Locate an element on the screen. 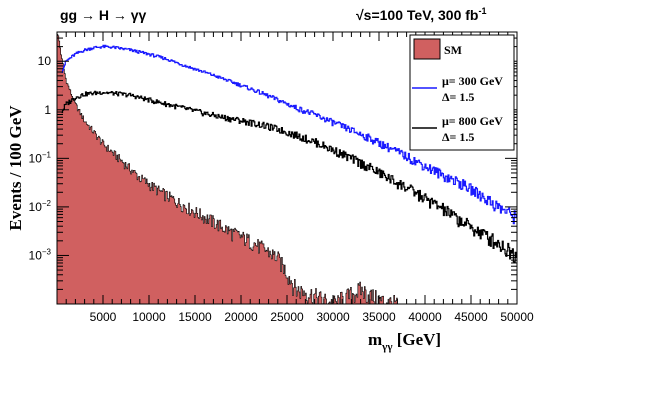 Image resolution: width=665 pixels, height=407 pixels. x-tick-label: 10000 is located at coordinates (149, 317).